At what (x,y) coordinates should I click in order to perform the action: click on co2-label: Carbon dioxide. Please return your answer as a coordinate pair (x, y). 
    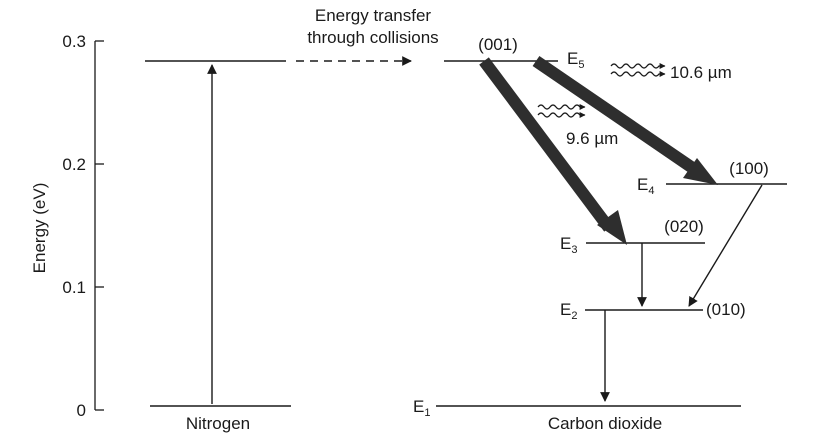
    Looking at the image, I should click on (605, 423).